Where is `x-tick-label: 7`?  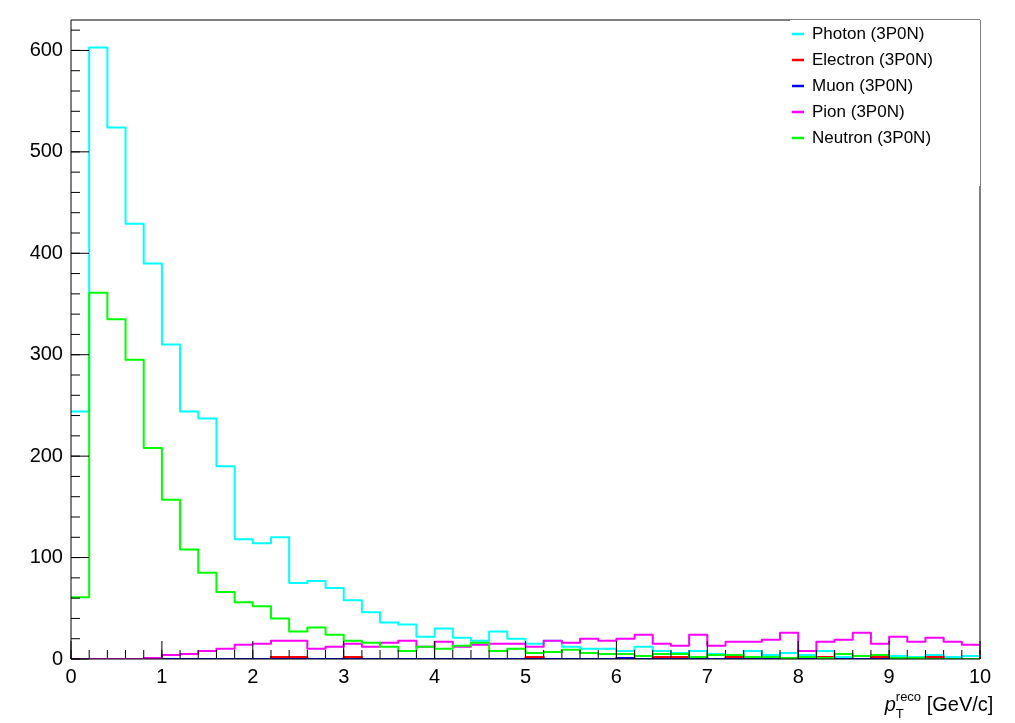 x-tick-label: 7 is located at coordinates (707, 675).